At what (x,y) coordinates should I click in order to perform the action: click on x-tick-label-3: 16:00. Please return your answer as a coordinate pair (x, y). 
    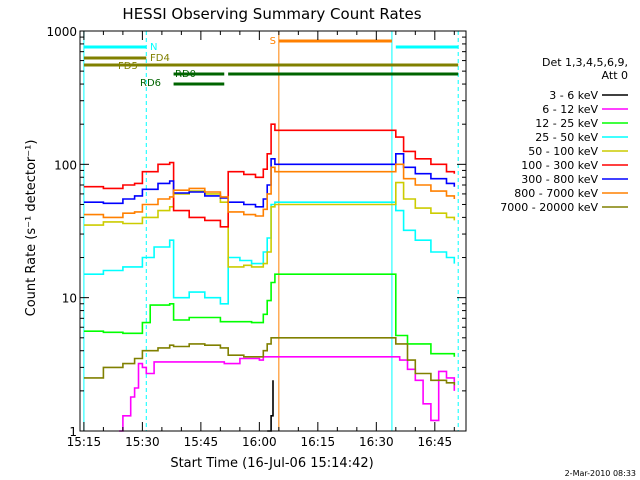
    Looking at the image, I should click on (259, 442).